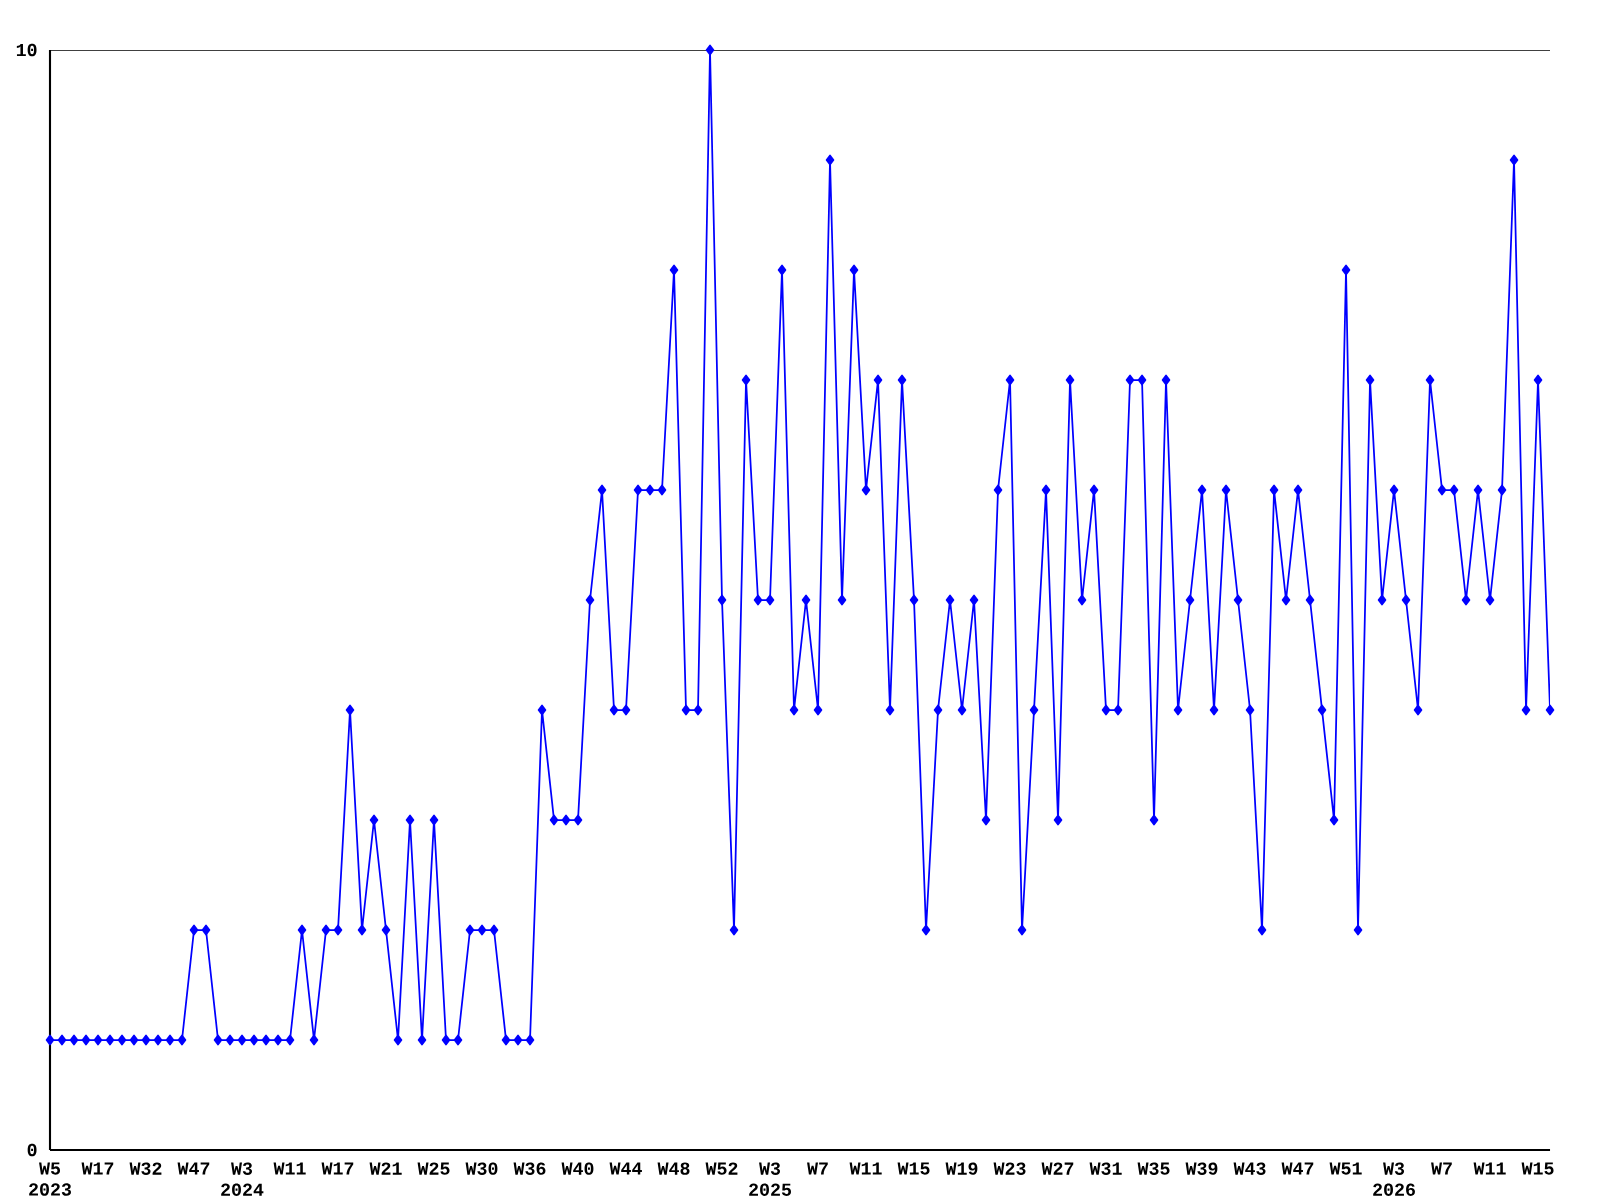 The width and height of the screenshot is (1600, 1200). Describe the element at coordinates (673, 1168) in the screenshot. I see `x-tick-label: W48` at that location.